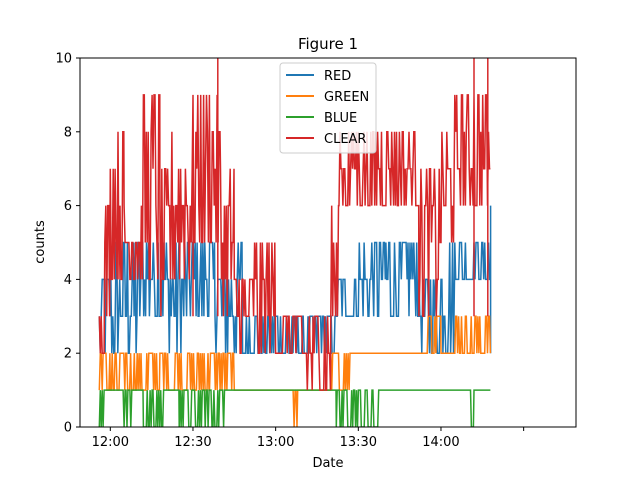 The height and width of the screenshot is (480, 640). What do you see at coordinates (68, 280) in the screenshot?
I see `y-tick-label: 4` at bounding box center [68, 280].